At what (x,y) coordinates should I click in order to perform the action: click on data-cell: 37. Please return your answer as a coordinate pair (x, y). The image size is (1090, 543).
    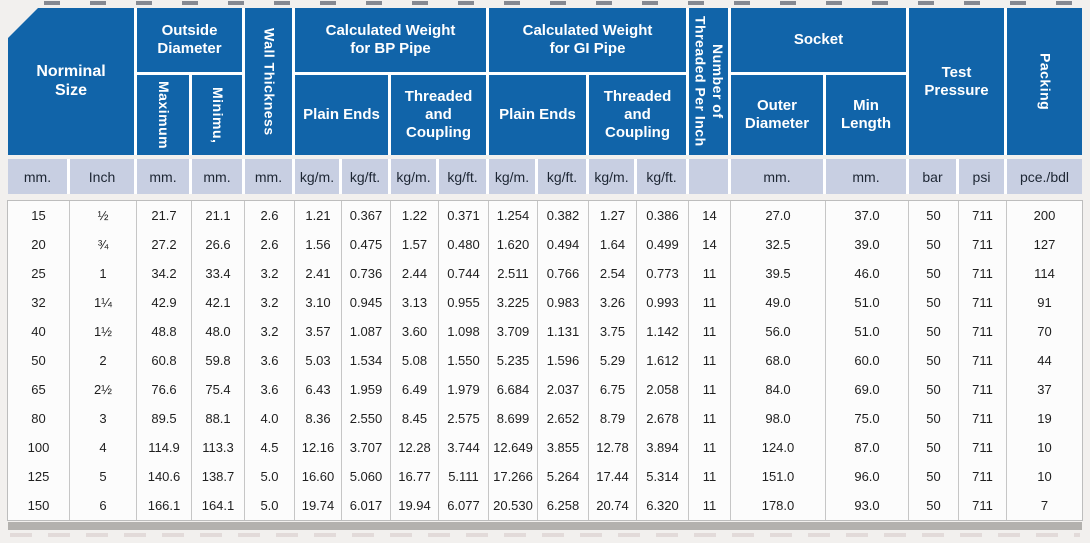
    Looking at the image, I should click on (1044, 389).